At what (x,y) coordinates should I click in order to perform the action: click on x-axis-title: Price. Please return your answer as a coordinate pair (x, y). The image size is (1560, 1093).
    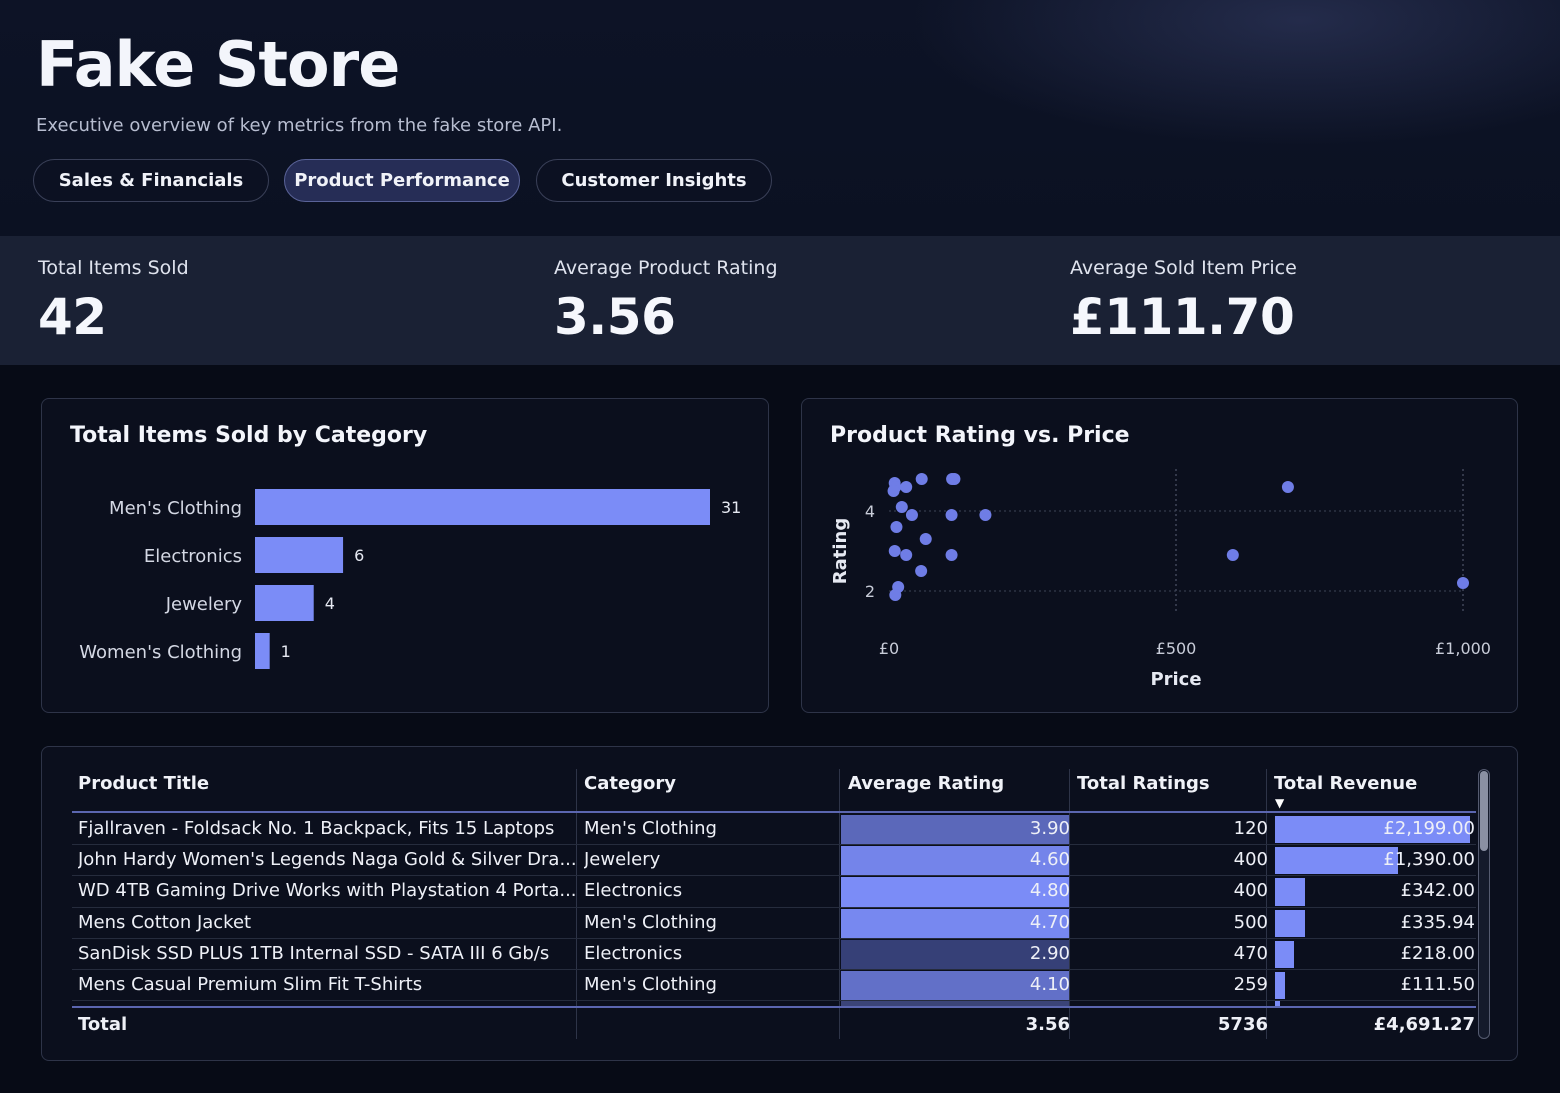
    Looking at the image, I should click on (1175, 679).